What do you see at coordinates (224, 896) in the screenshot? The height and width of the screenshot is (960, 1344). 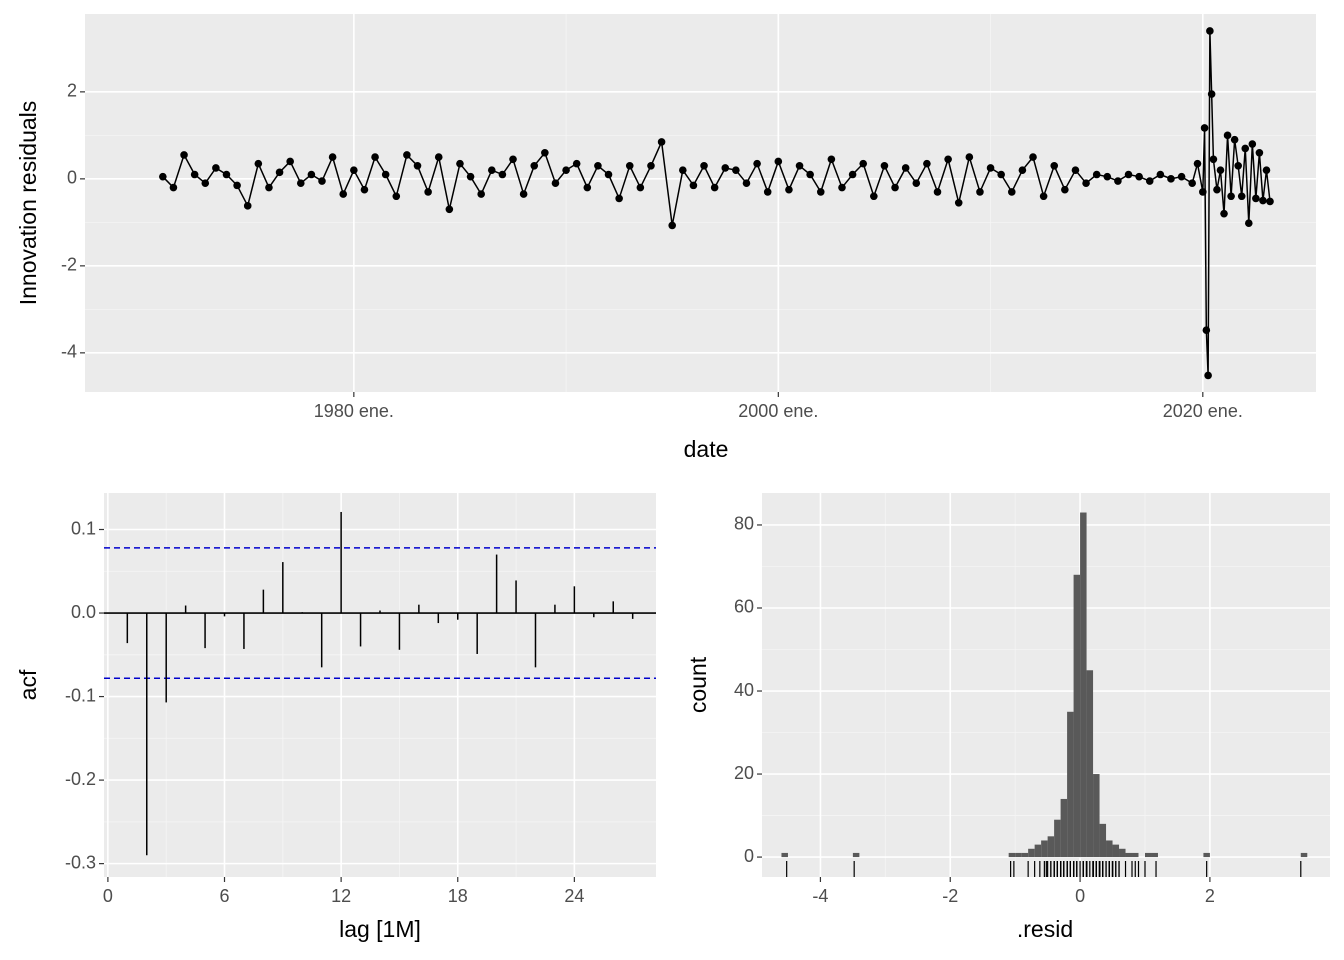 I see `x-tick-label: 6` at bounding box center [224, 896].